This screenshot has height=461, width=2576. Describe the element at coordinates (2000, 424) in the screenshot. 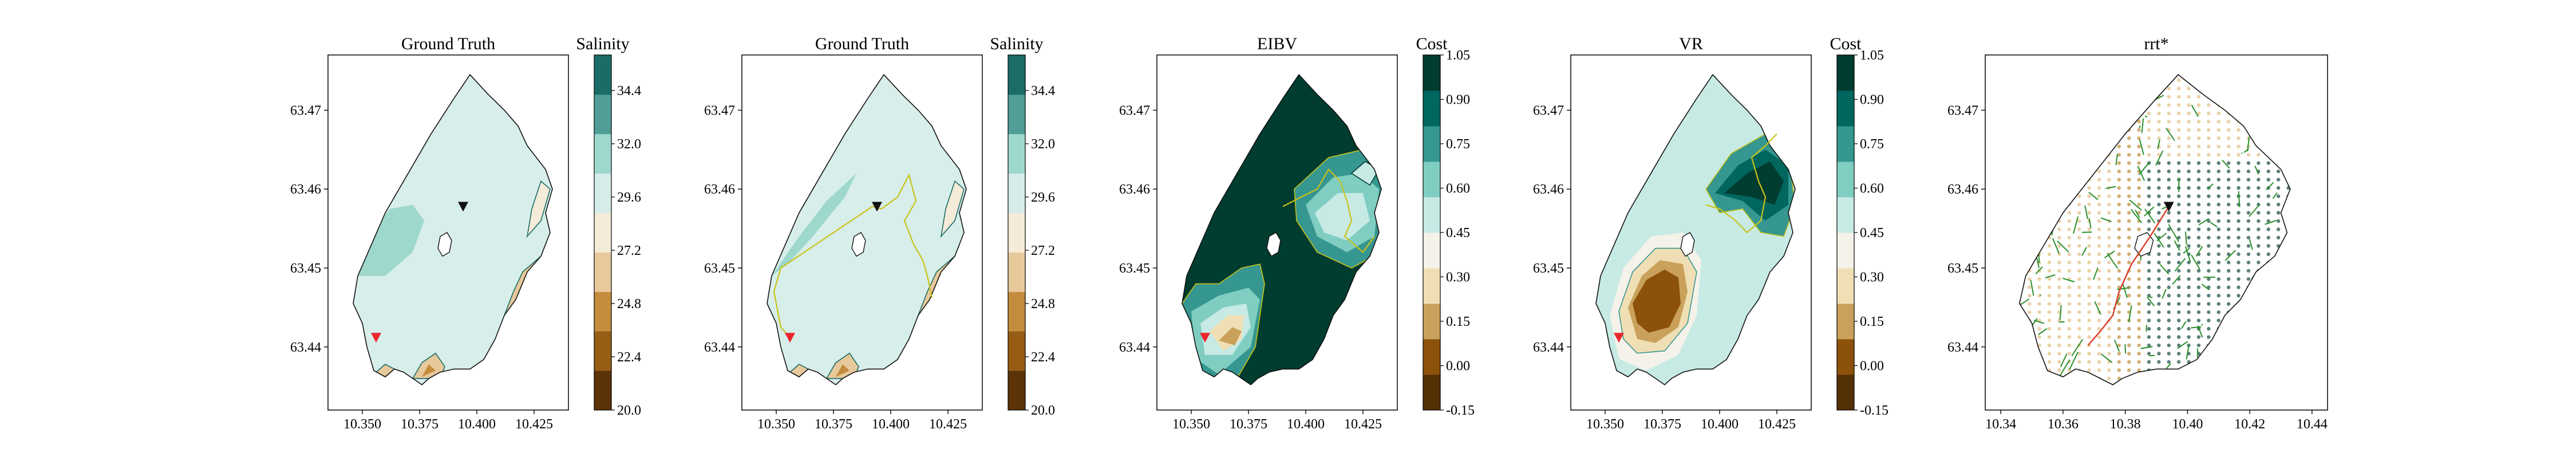

I see `x-tick-label: 10.34` at that location.